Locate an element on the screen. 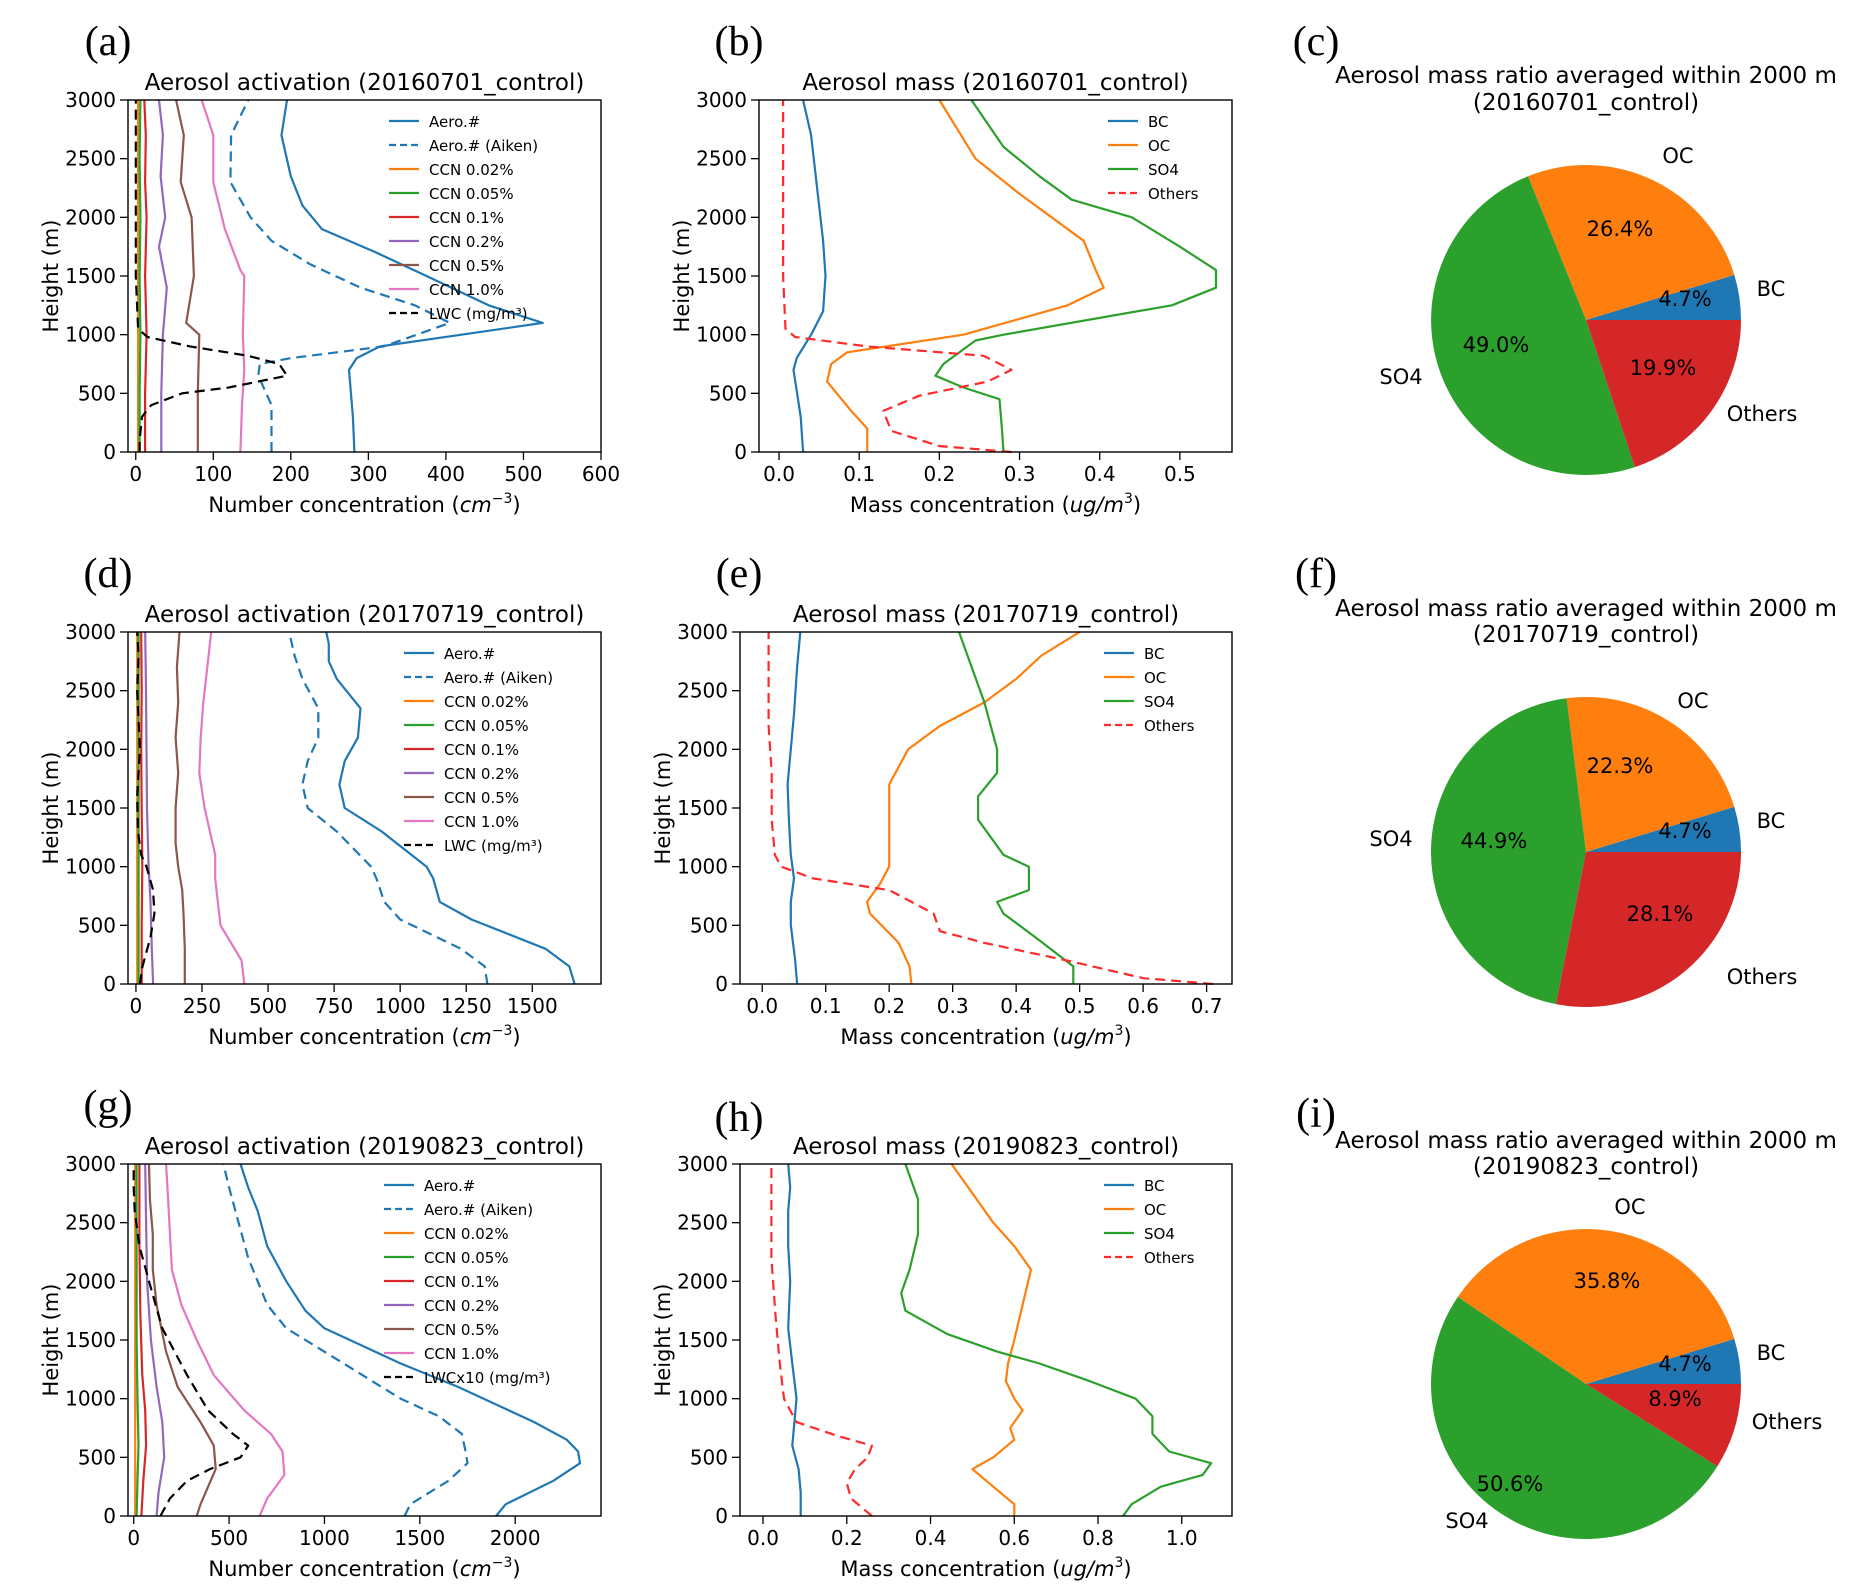 This screenshot has width=1863, height=1591. chart-title: Aerosol activation (20160701_control) is located at coordinates (365, 83).